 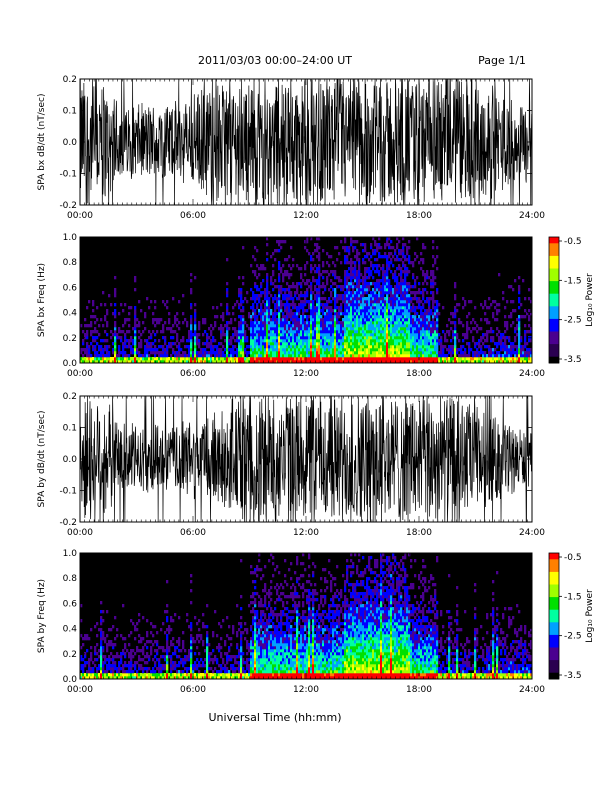 What do you see at coordinates (80, 216) in the screenshot?
I see `x-tick-label: 00:00` at bounding box center [80, 216].